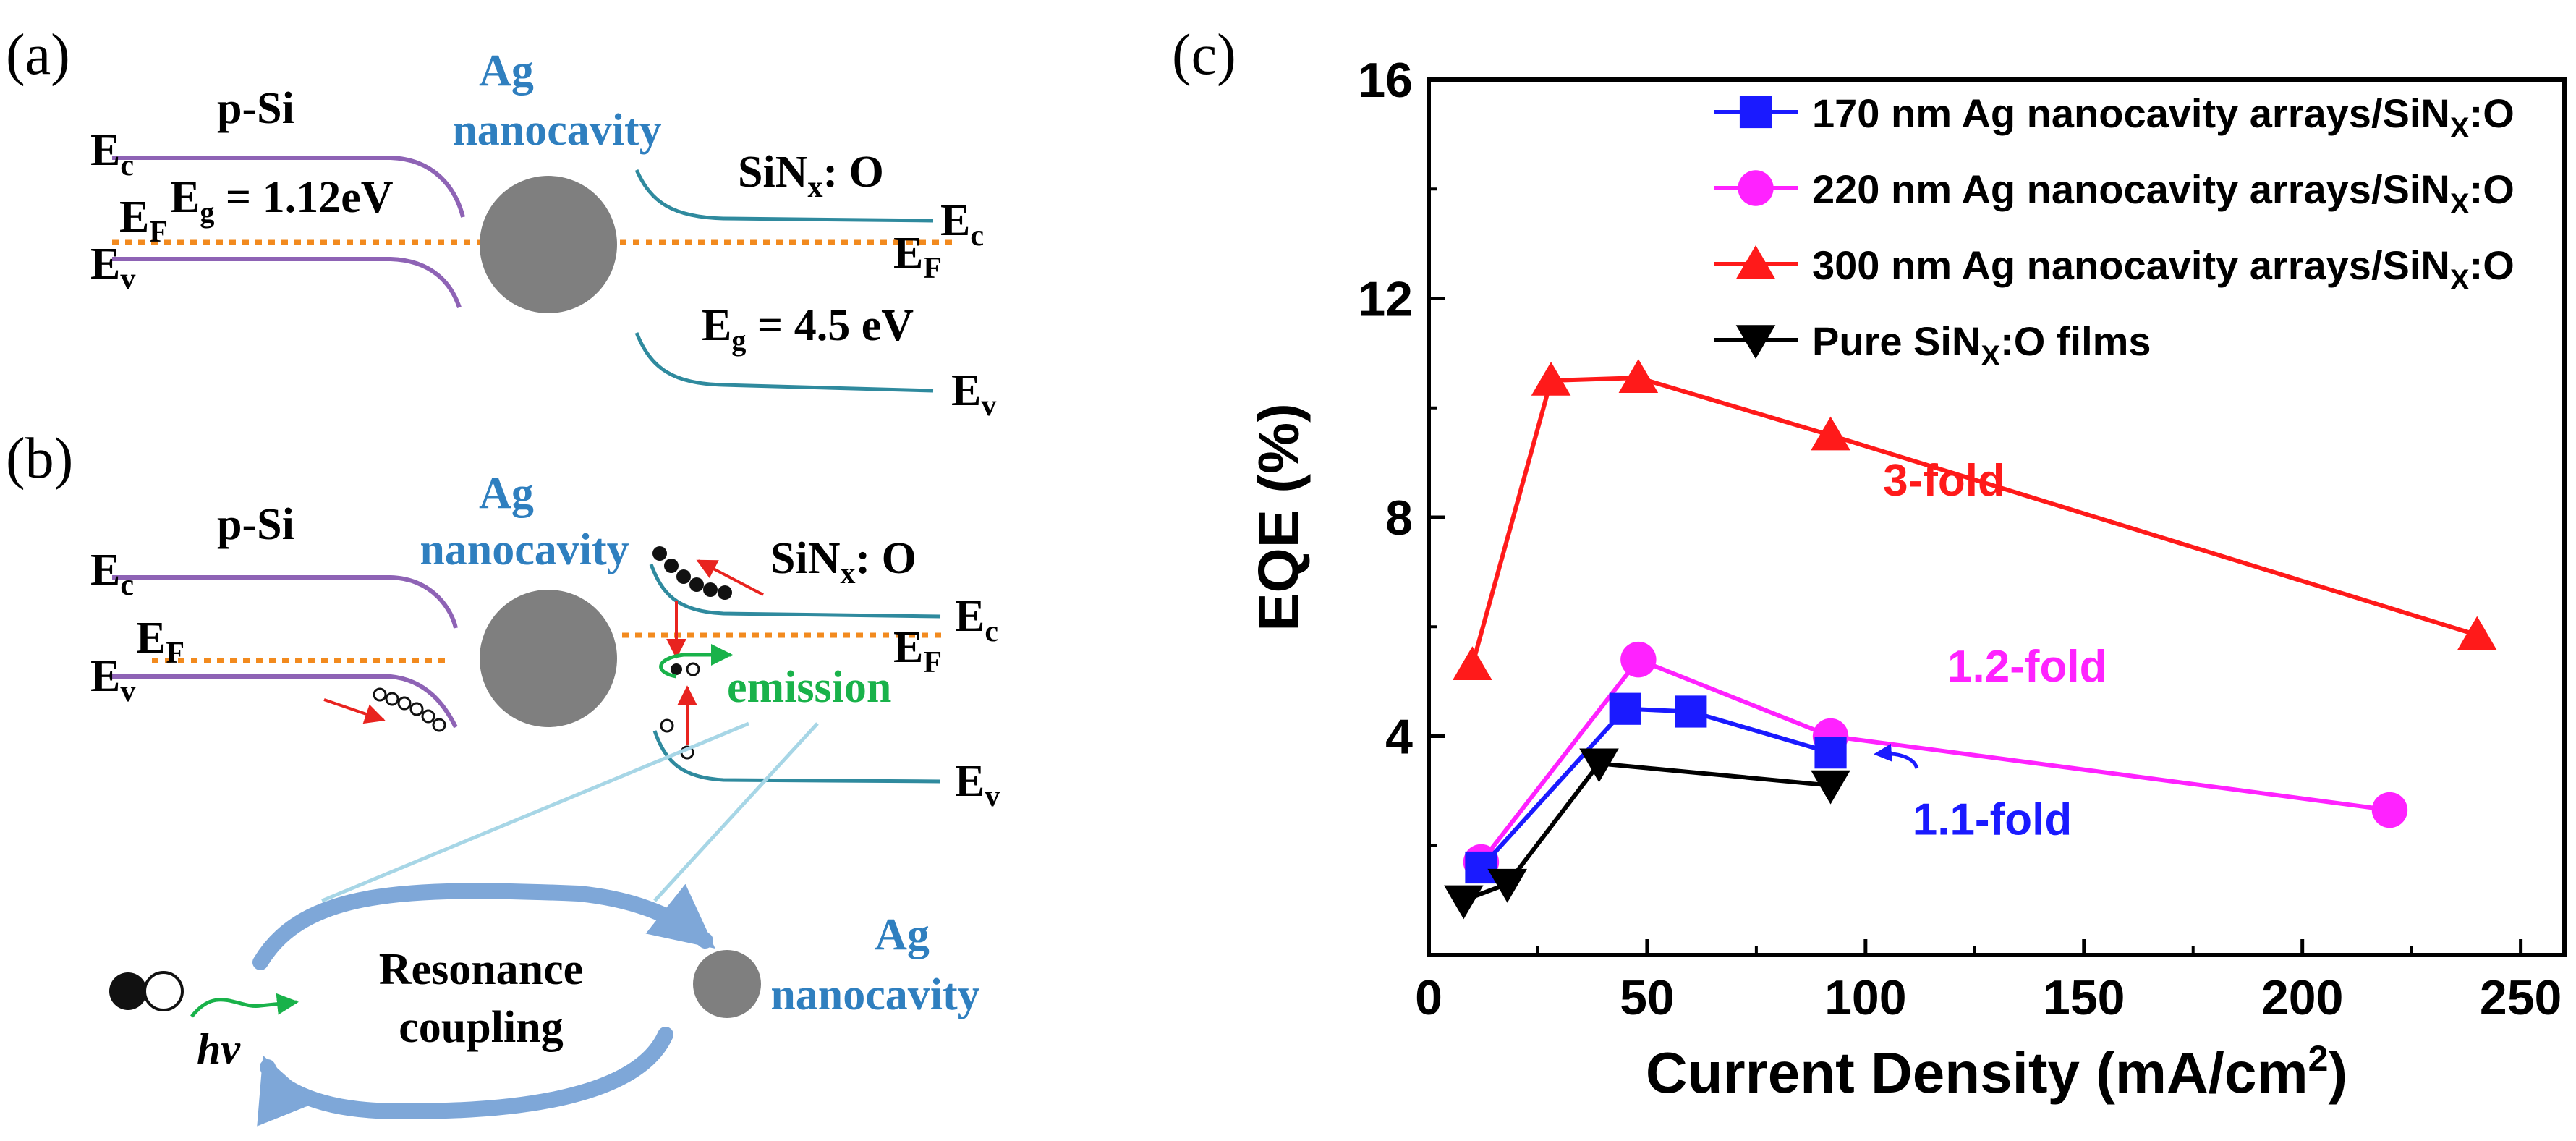 The height and width of the screenshot is (1141, 2576). I want to click on panel-b-psi-ev-band, so click(285, 702).